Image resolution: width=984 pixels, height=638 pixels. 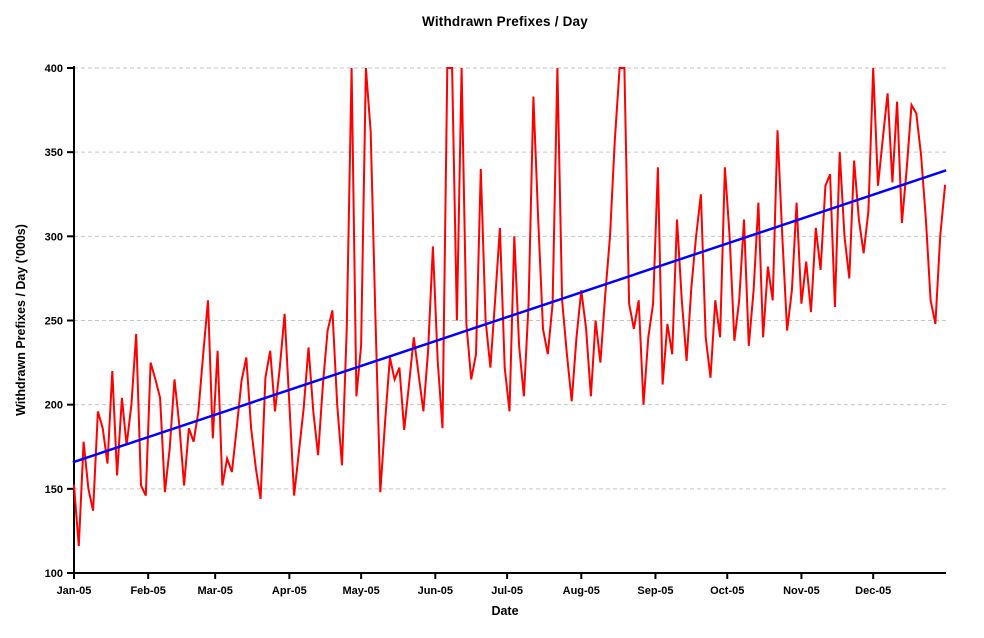 What do you see at coordinates (54, 406) in the screenshot?
I see `y-tick-label: 200` at bounding box center [54, 406].